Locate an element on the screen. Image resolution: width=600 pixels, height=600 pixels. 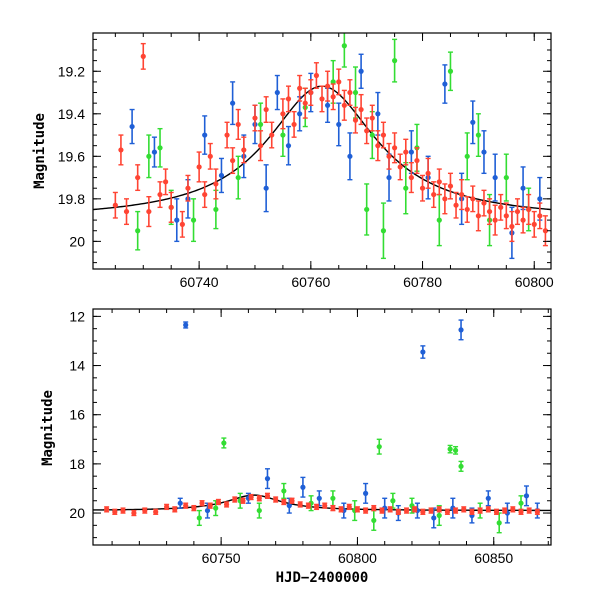
y-tick-label: 20 is located at coordinates (77, 513).